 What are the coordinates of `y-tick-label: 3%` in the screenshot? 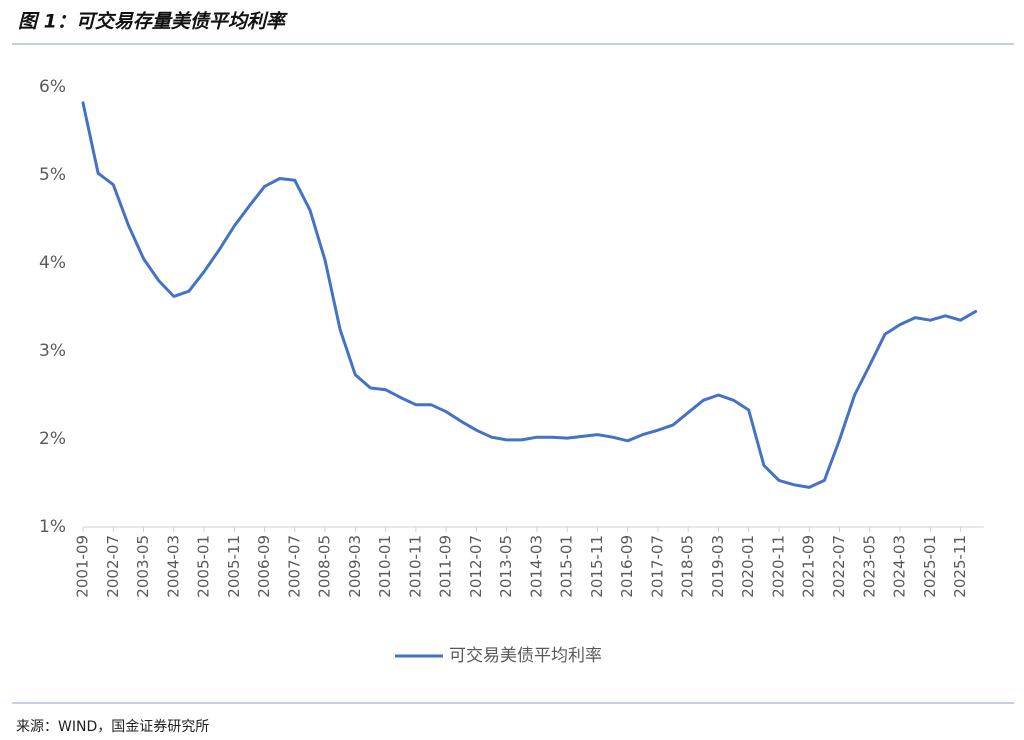 It's located at (52, 351).